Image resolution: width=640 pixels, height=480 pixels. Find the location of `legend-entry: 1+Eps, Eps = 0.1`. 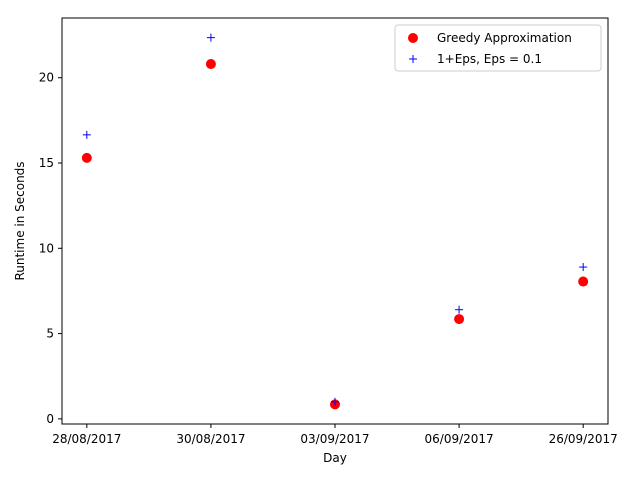

legend-entry: 1+Eps, Eps = 0.1 is located at coordinates (475, 59).